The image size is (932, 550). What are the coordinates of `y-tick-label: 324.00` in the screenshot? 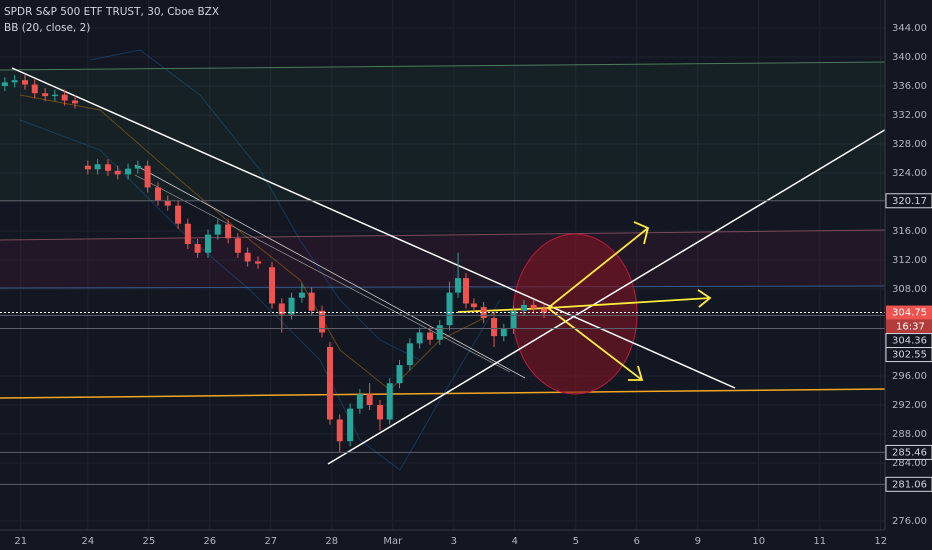 It's located at (909, 173).